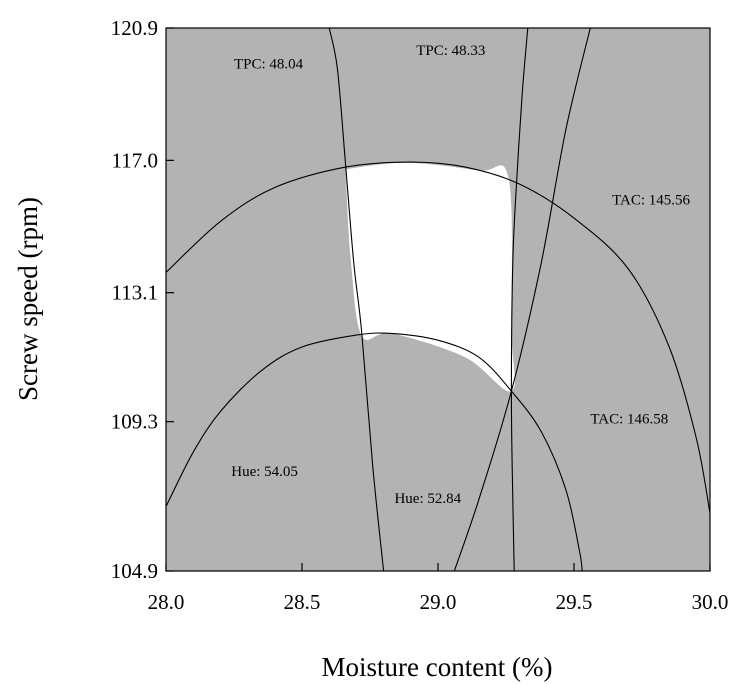 The height and width of the screenshot is (684, 730). I want to click on y-tick-label: 104.9, so click(134, 571).